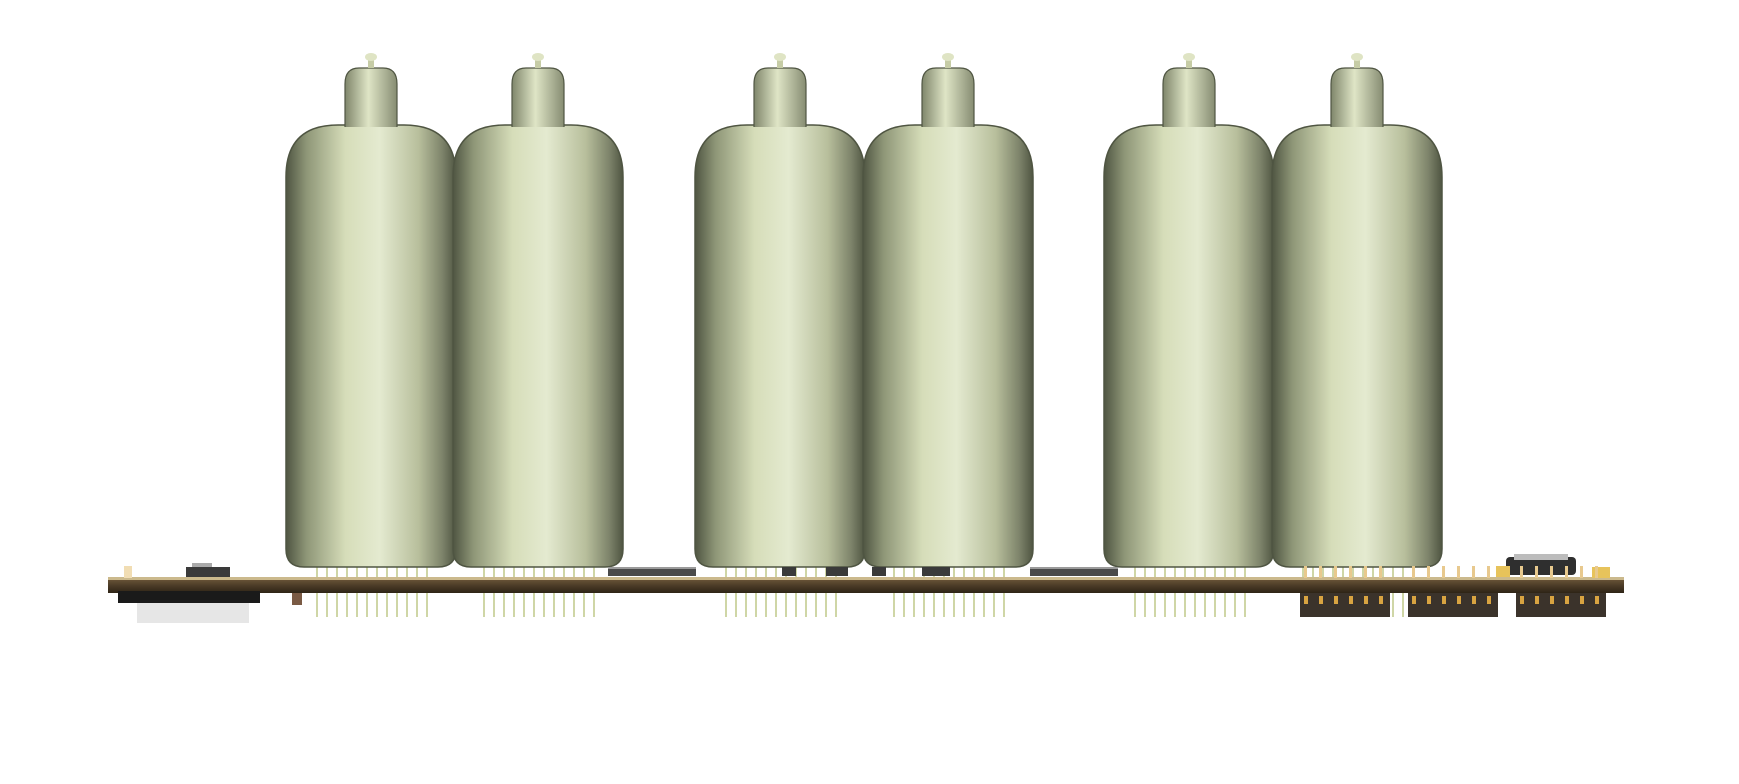 This screenshot has height=784, width=1739. I want to click on nixie-tube-icon, so click(538, 310).